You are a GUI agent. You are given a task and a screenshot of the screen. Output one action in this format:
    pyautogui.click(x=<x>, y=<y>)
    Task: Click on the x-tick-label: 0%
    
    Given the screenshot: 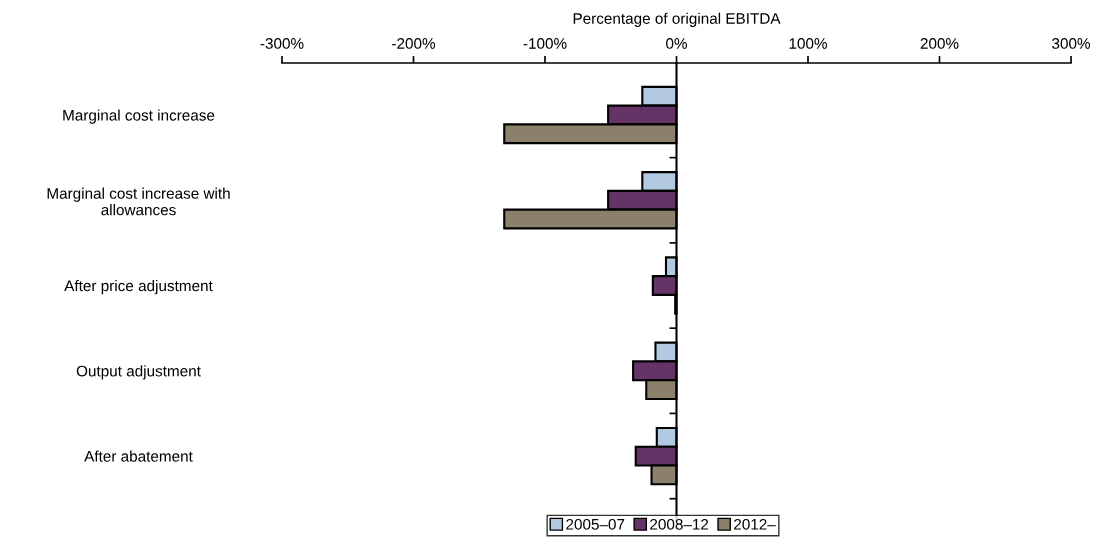 What is the action you would take?
    pyautogui.click(x=676, y=43)
    